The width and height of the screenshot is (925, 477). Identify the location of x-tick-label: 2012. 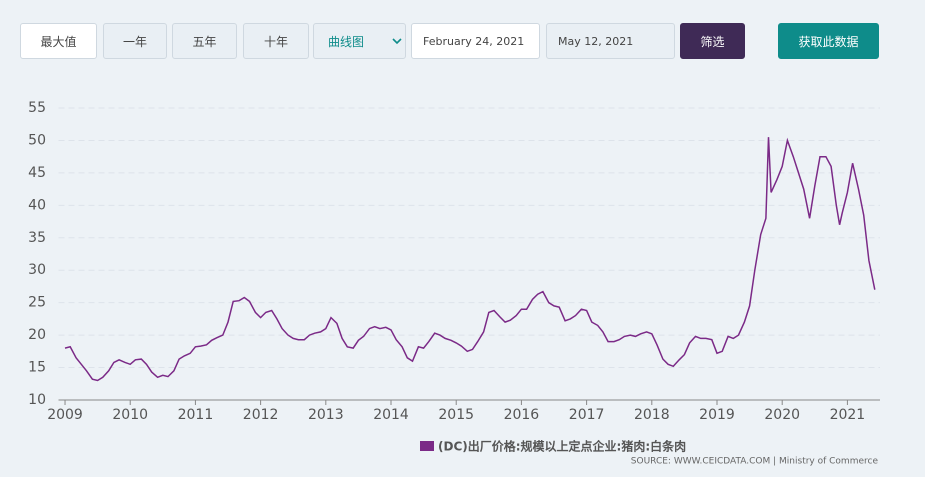
(261, 415).